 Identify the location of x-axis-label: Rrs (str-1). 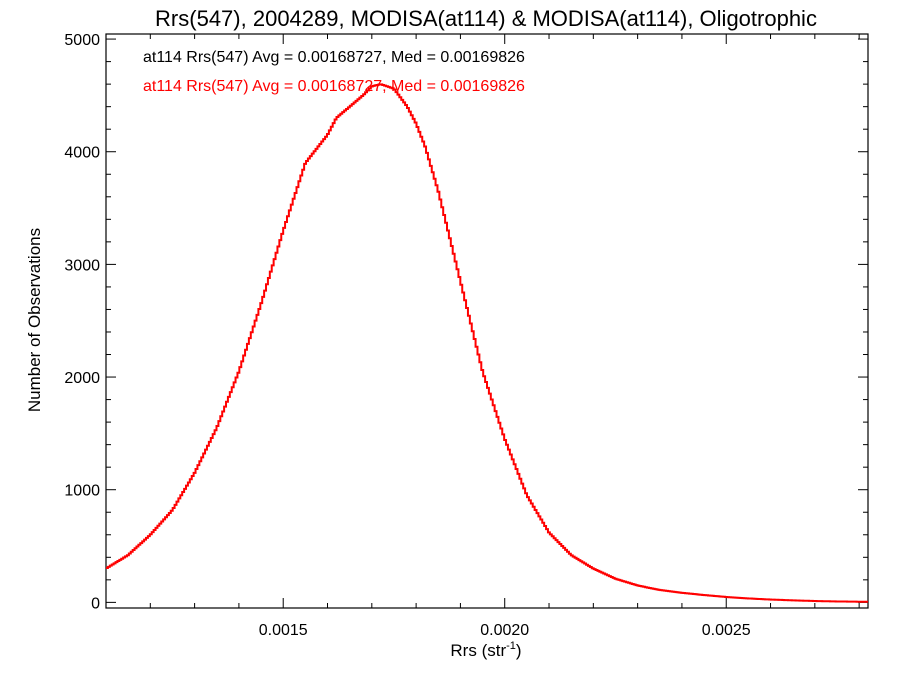
(485, 650).